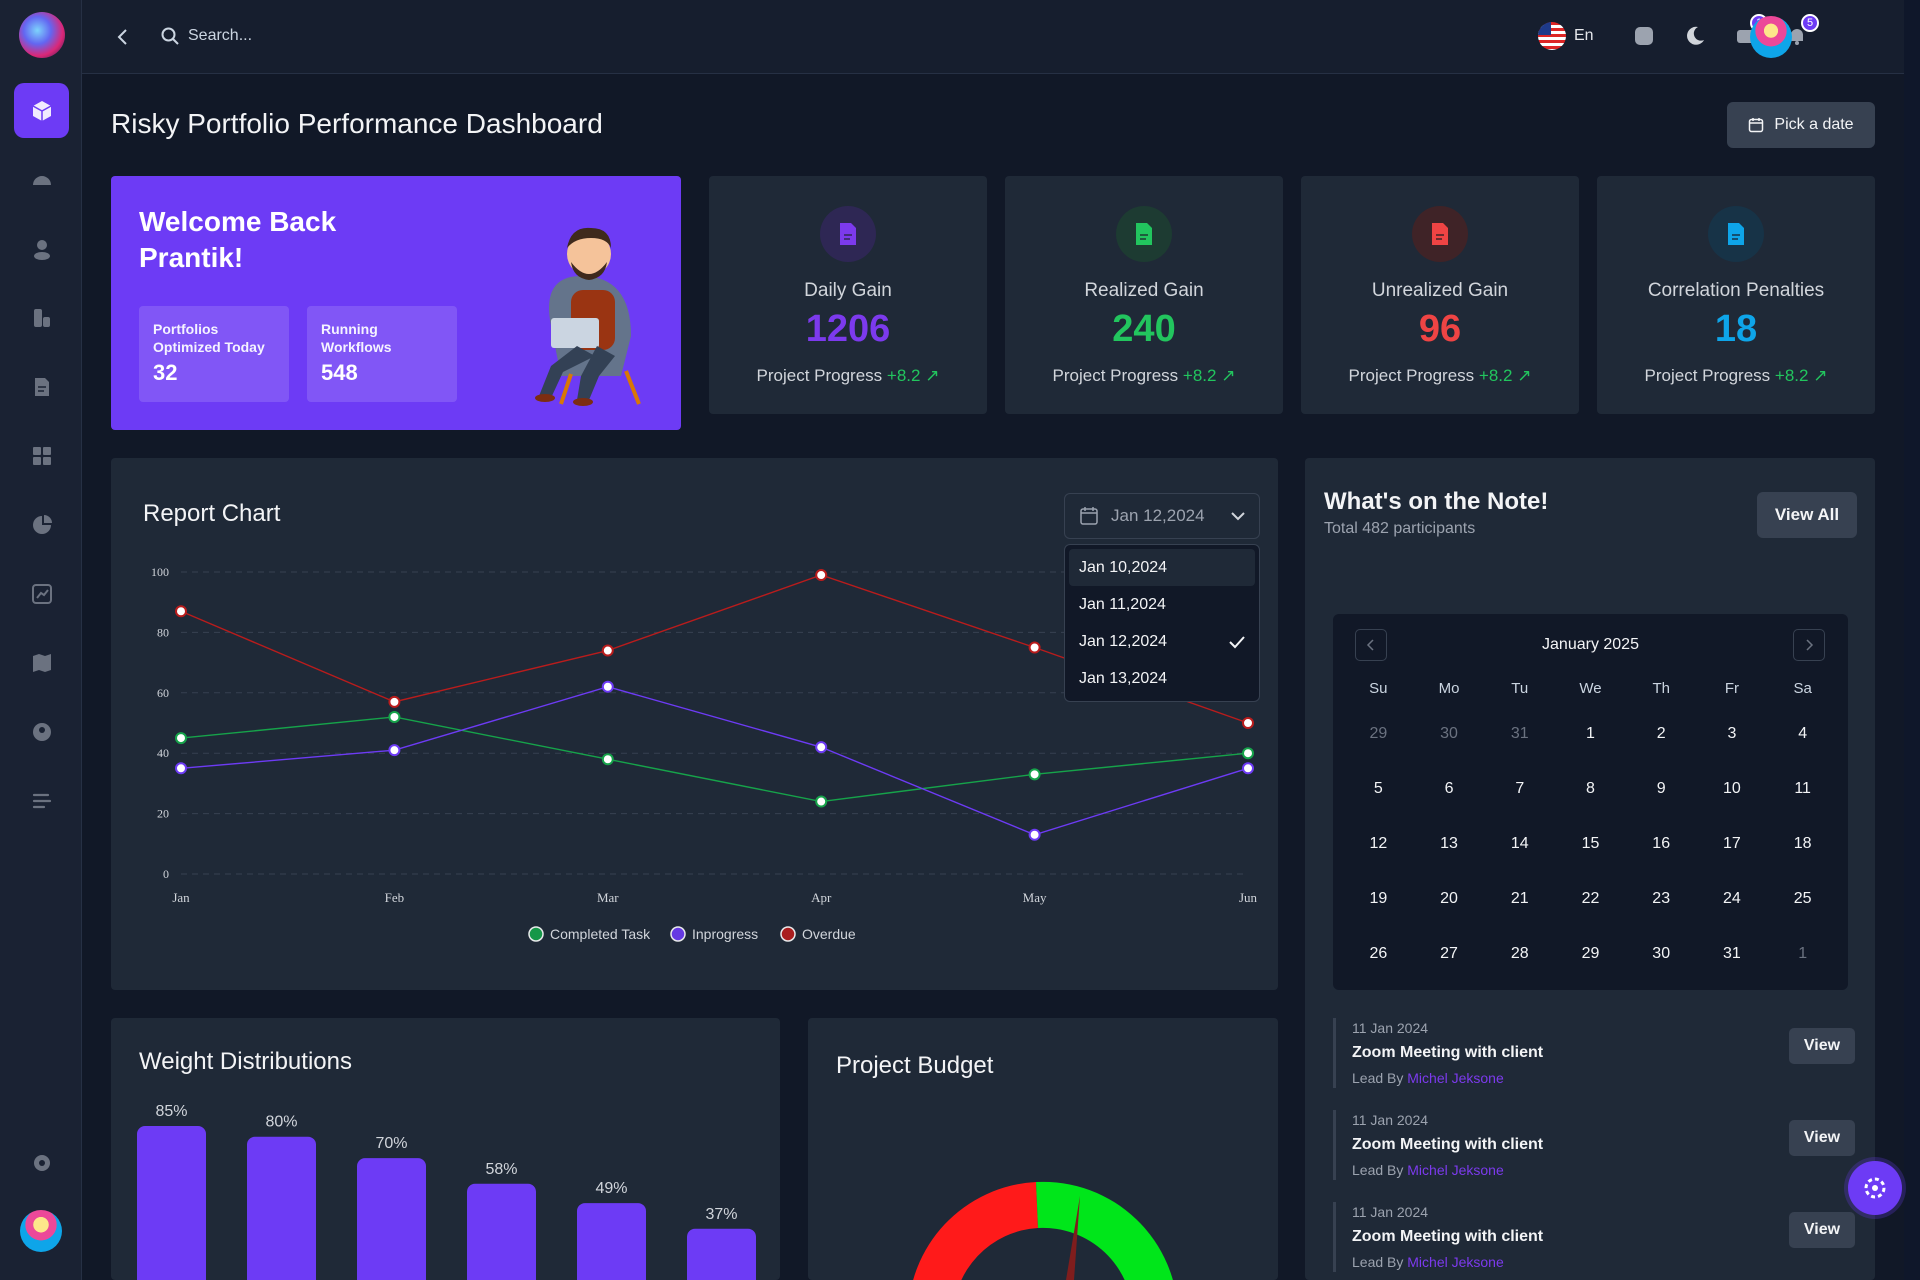 This screenshot has height=1280, width=1920. I want to click on language-selector: En, so click(1566, 36).